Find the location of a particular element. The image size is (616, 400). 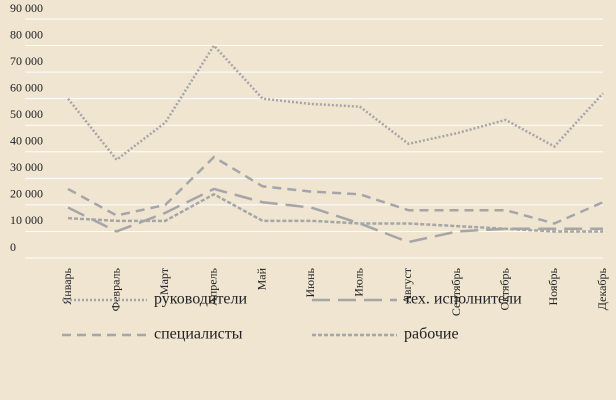

x-tick-label: Июнь is located at coordinates (310, 282).